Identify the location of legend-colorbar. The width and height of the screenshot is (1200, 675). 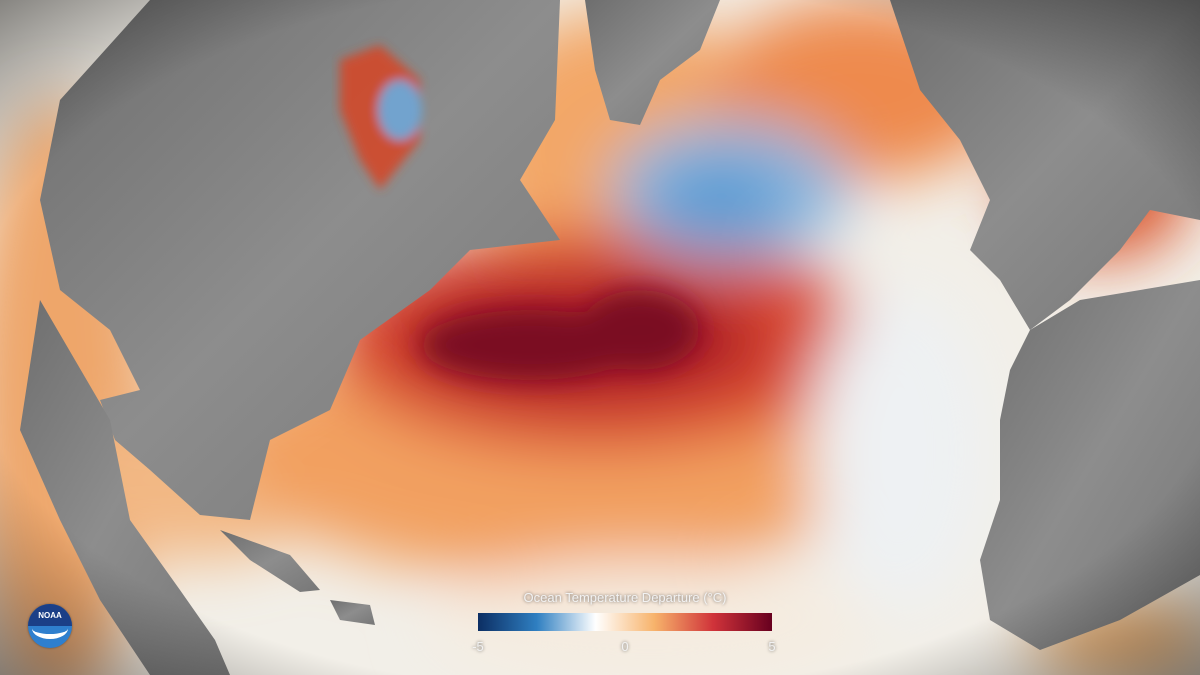
(625, 622).